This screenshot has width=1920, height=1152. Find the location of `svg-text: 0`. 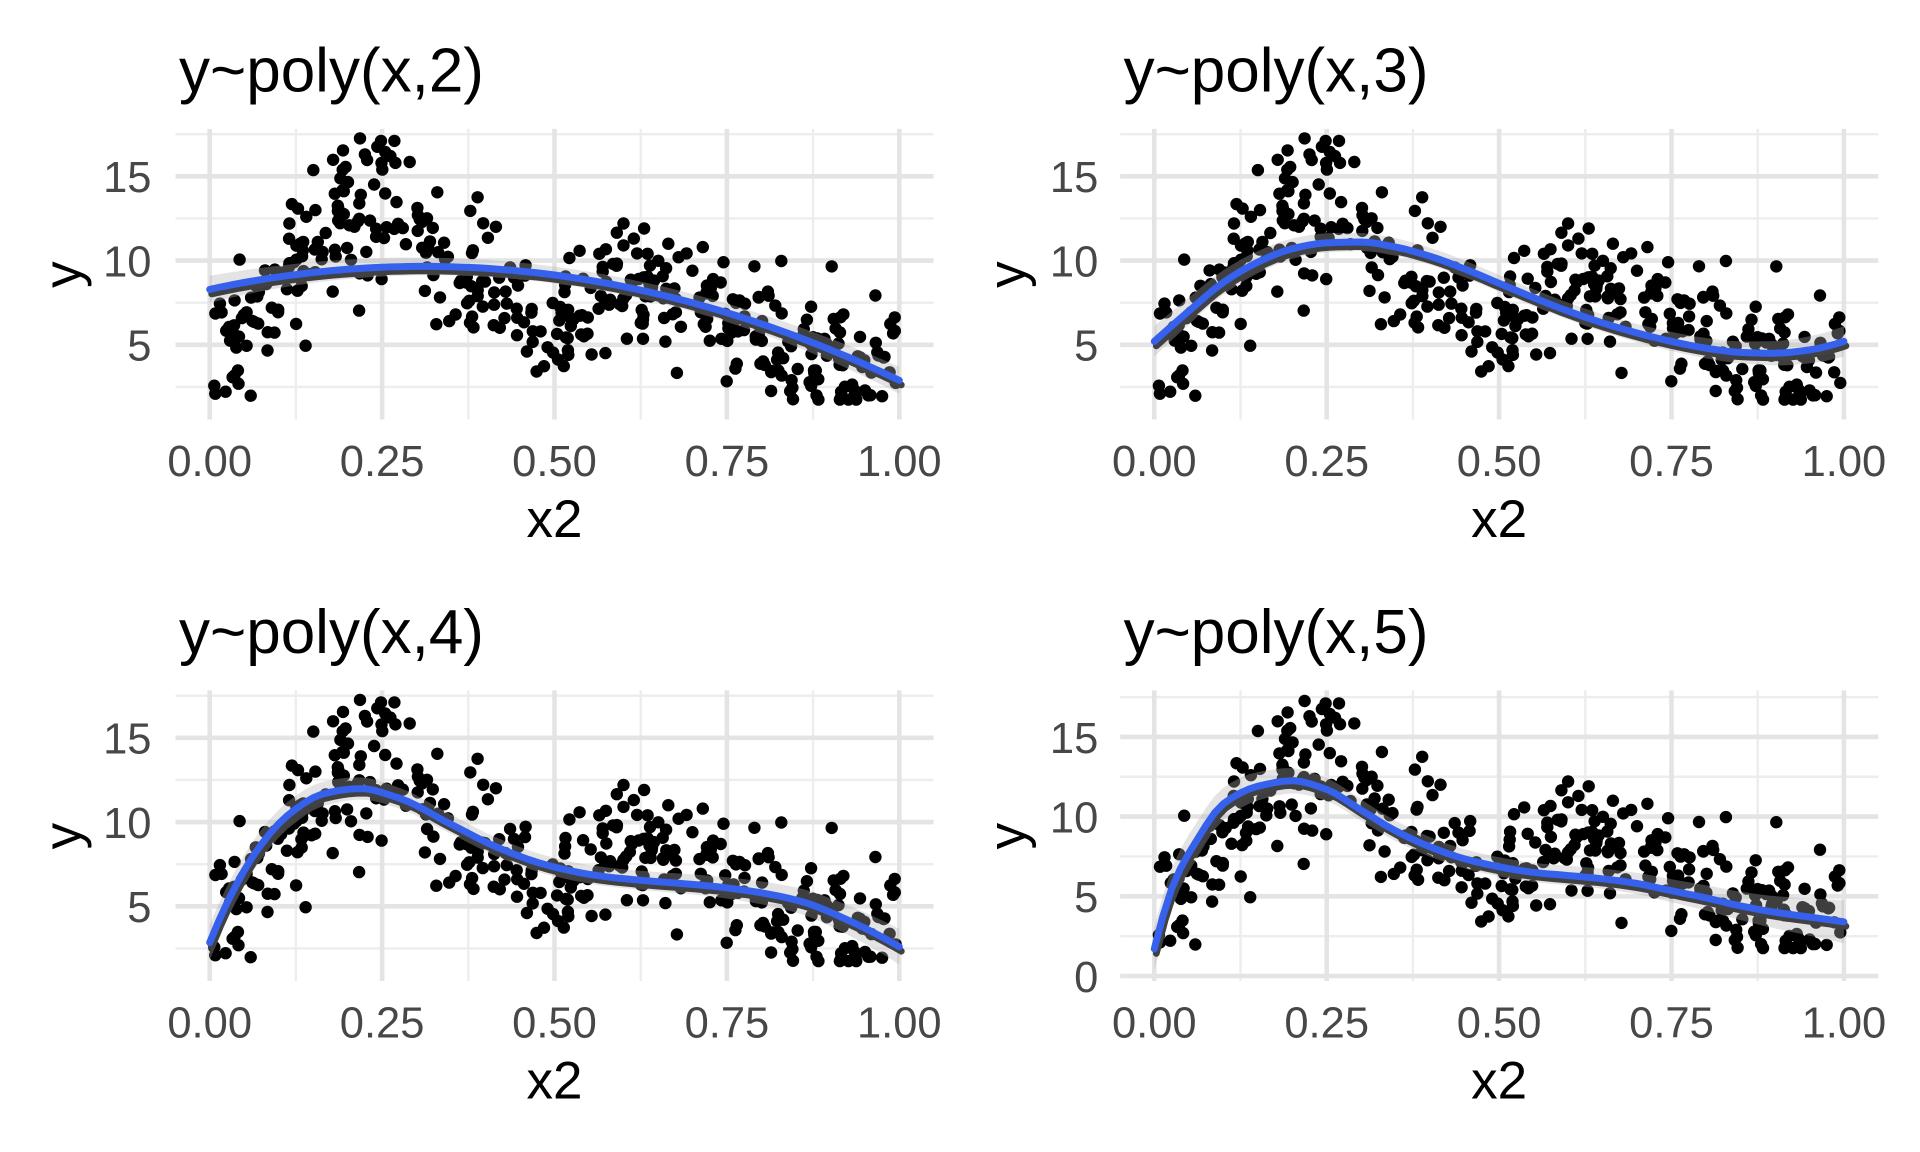

svg-text: 0 is located at coordinates (1086, 978).